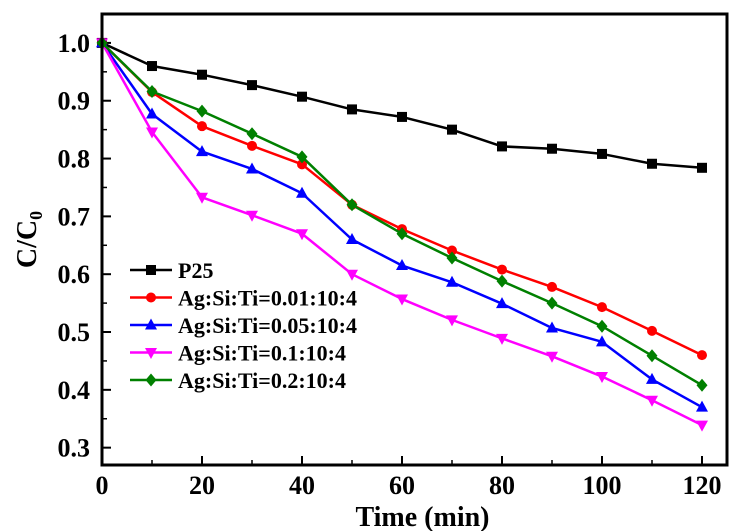 Image resolution: width=738 pixels, height=531 pixels. Describe the element at coordinates (171, 270) in the screenshot. I see `legend-item: P25` at that location.